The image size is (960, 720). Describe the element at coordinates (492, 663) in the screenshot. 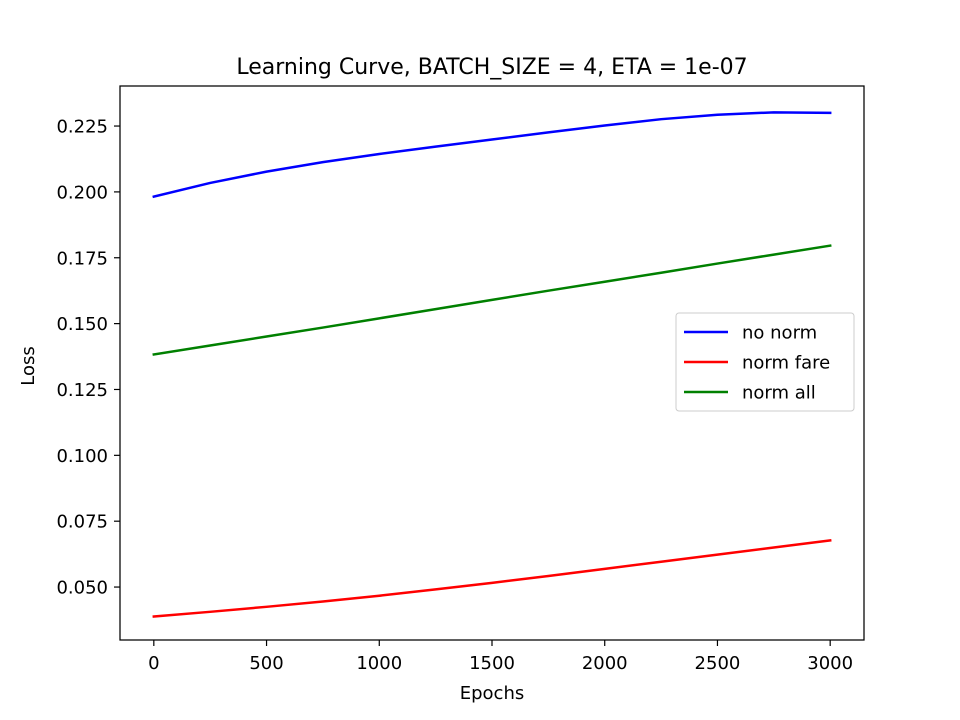

I see `x-tick-label: 1500` at that location.